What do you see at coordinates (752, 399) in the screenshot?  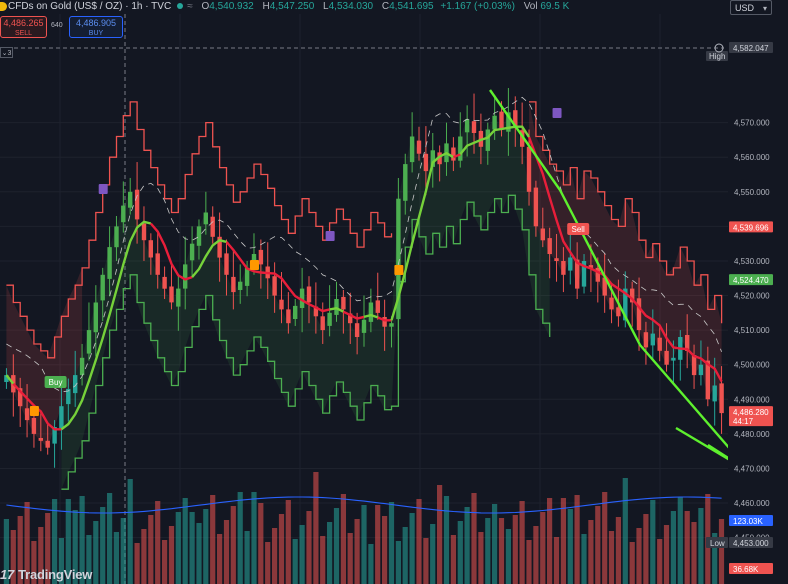 I see `price-tick-label: 4,490.000` at bounding box center [752, 399].